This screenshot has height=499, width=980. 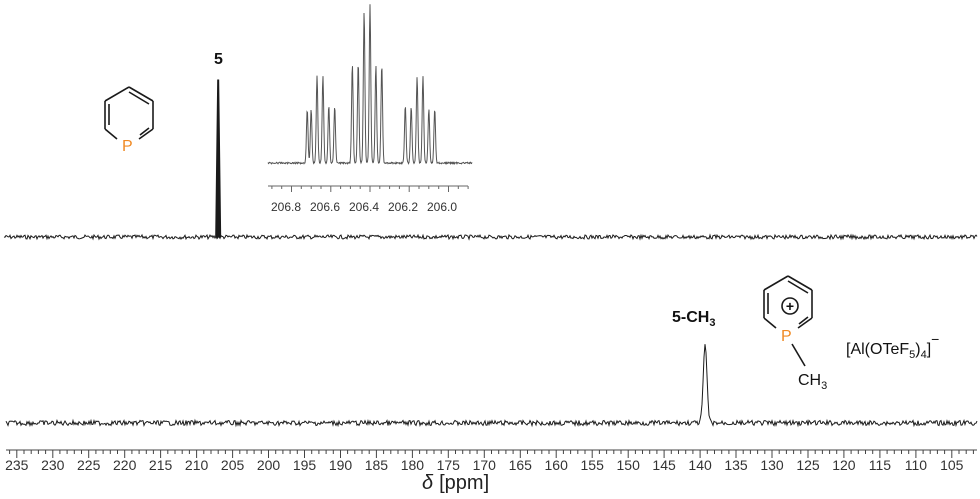 What do you see at coordinates (370, 189) in the screenshot?
I see `inset-ticks` at bounding box center [370, 189].